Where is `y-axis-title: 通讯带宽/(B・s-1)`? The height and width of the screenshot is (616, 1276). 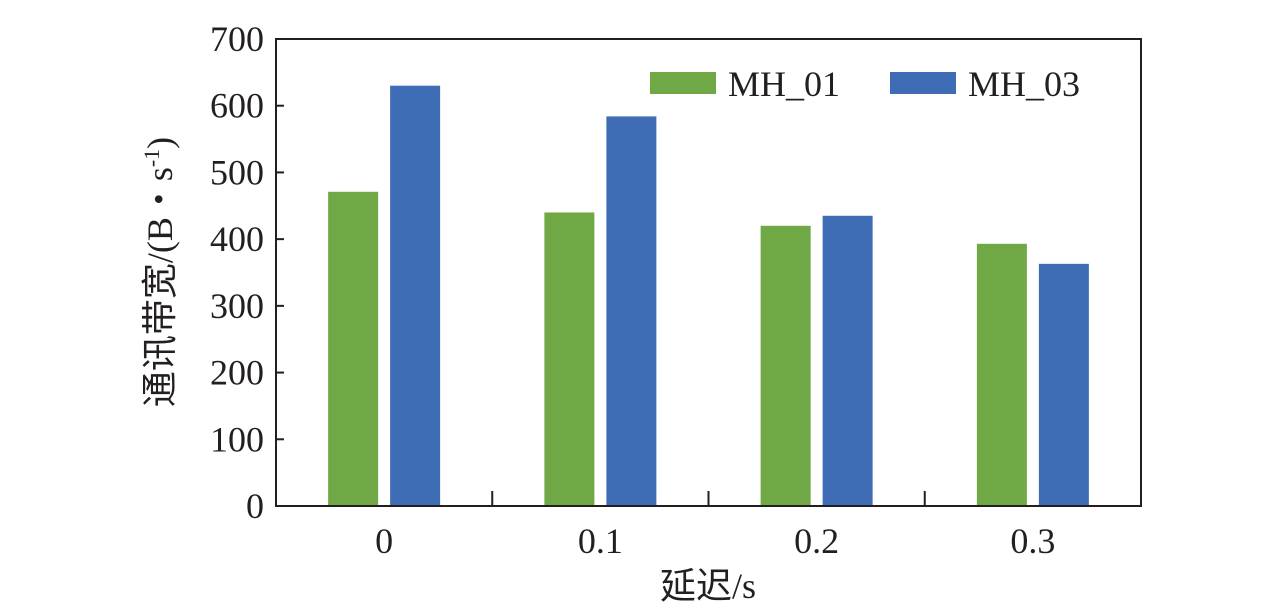 y-axis-title: 通讯带宽/(B・s-1) is located at coordinates (159, 272).